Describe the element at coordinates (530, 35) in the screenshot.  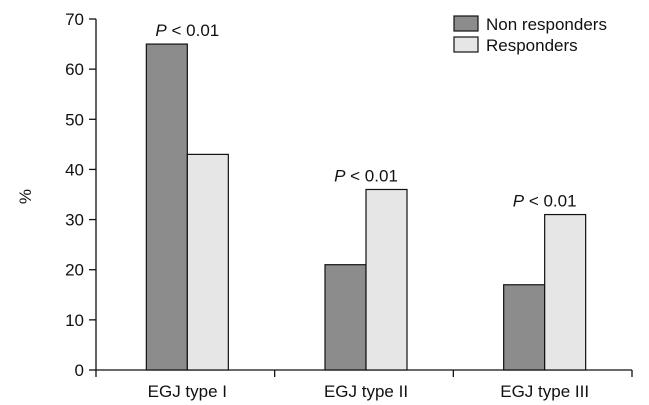
I see `legend: Non responders Responders` at that location.